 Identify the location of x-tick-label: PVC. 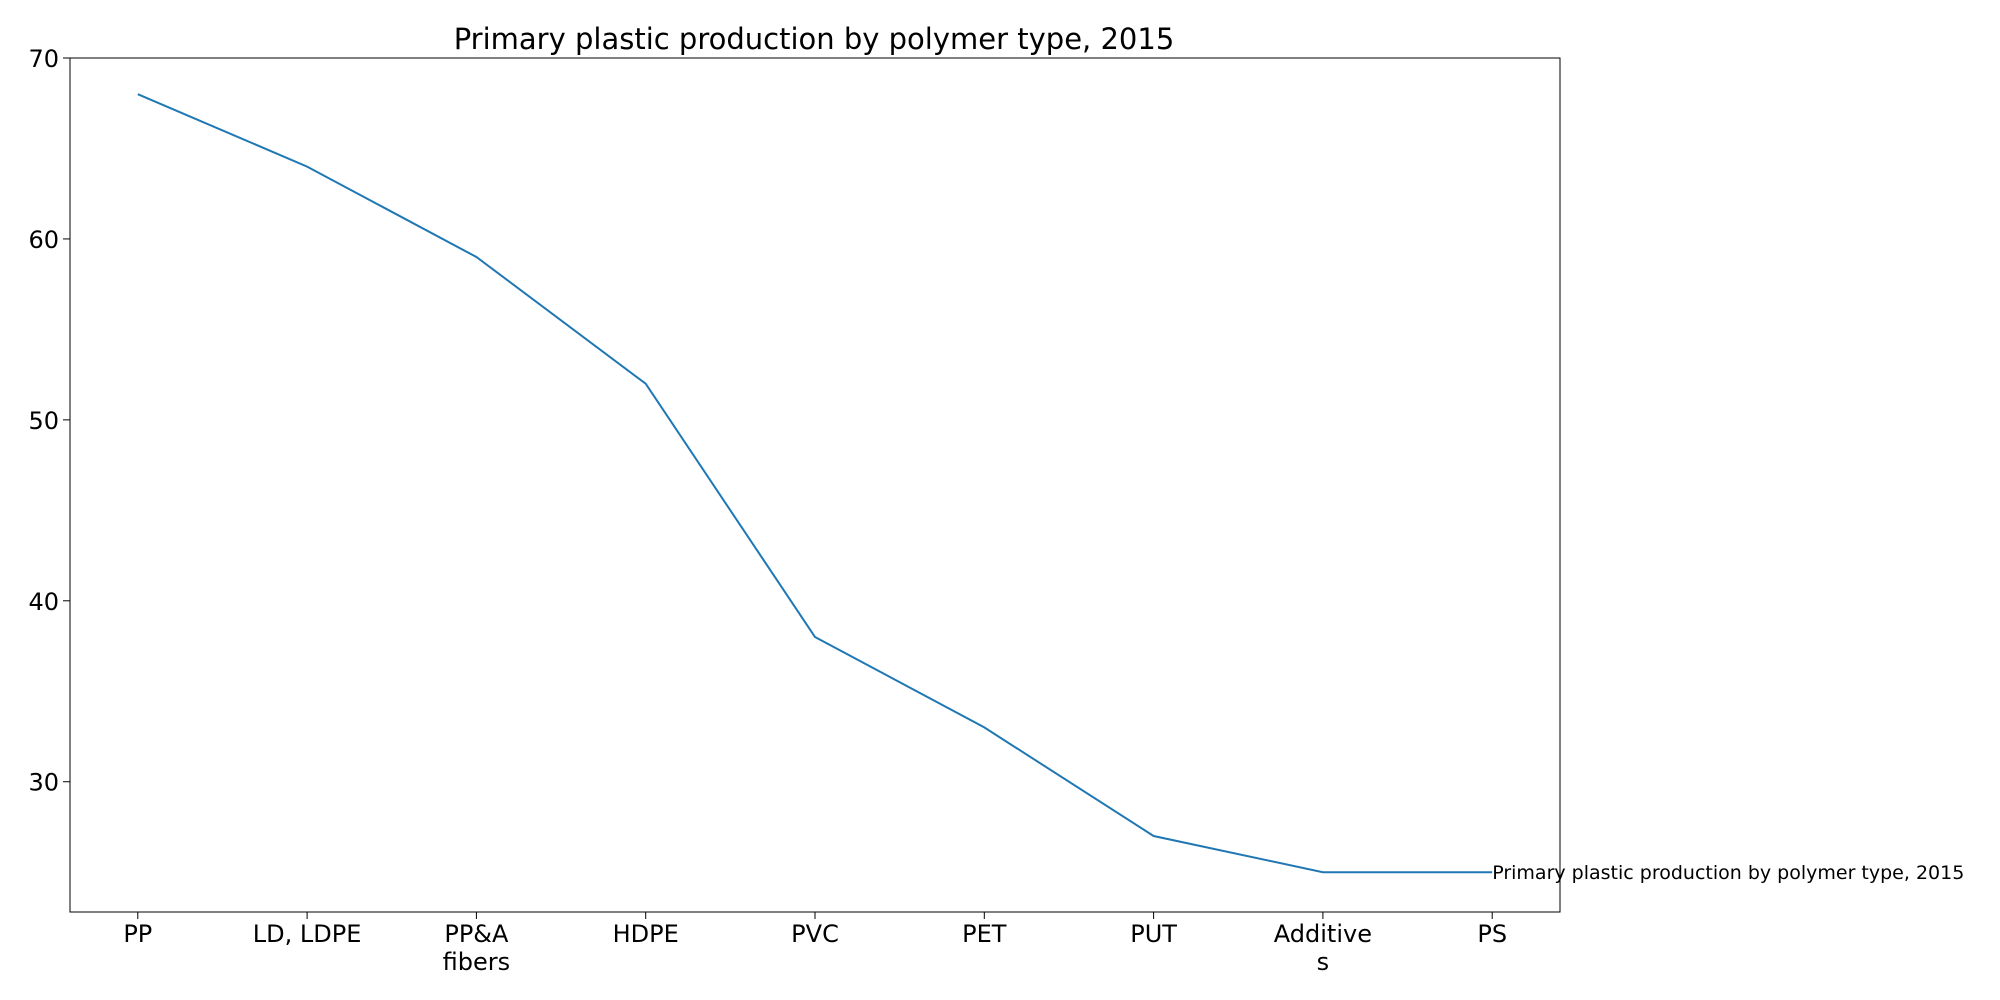
(815, 934).